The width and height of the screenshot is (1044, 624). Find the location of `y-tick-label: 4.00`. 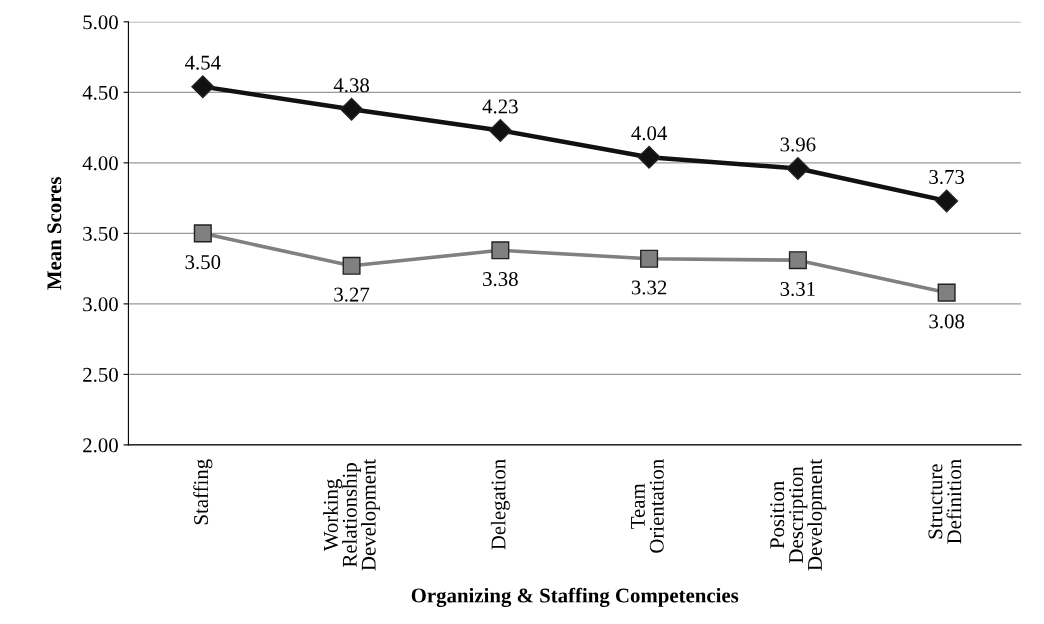

y-tick-label: 4.00 is located at coordinates (100, 163).